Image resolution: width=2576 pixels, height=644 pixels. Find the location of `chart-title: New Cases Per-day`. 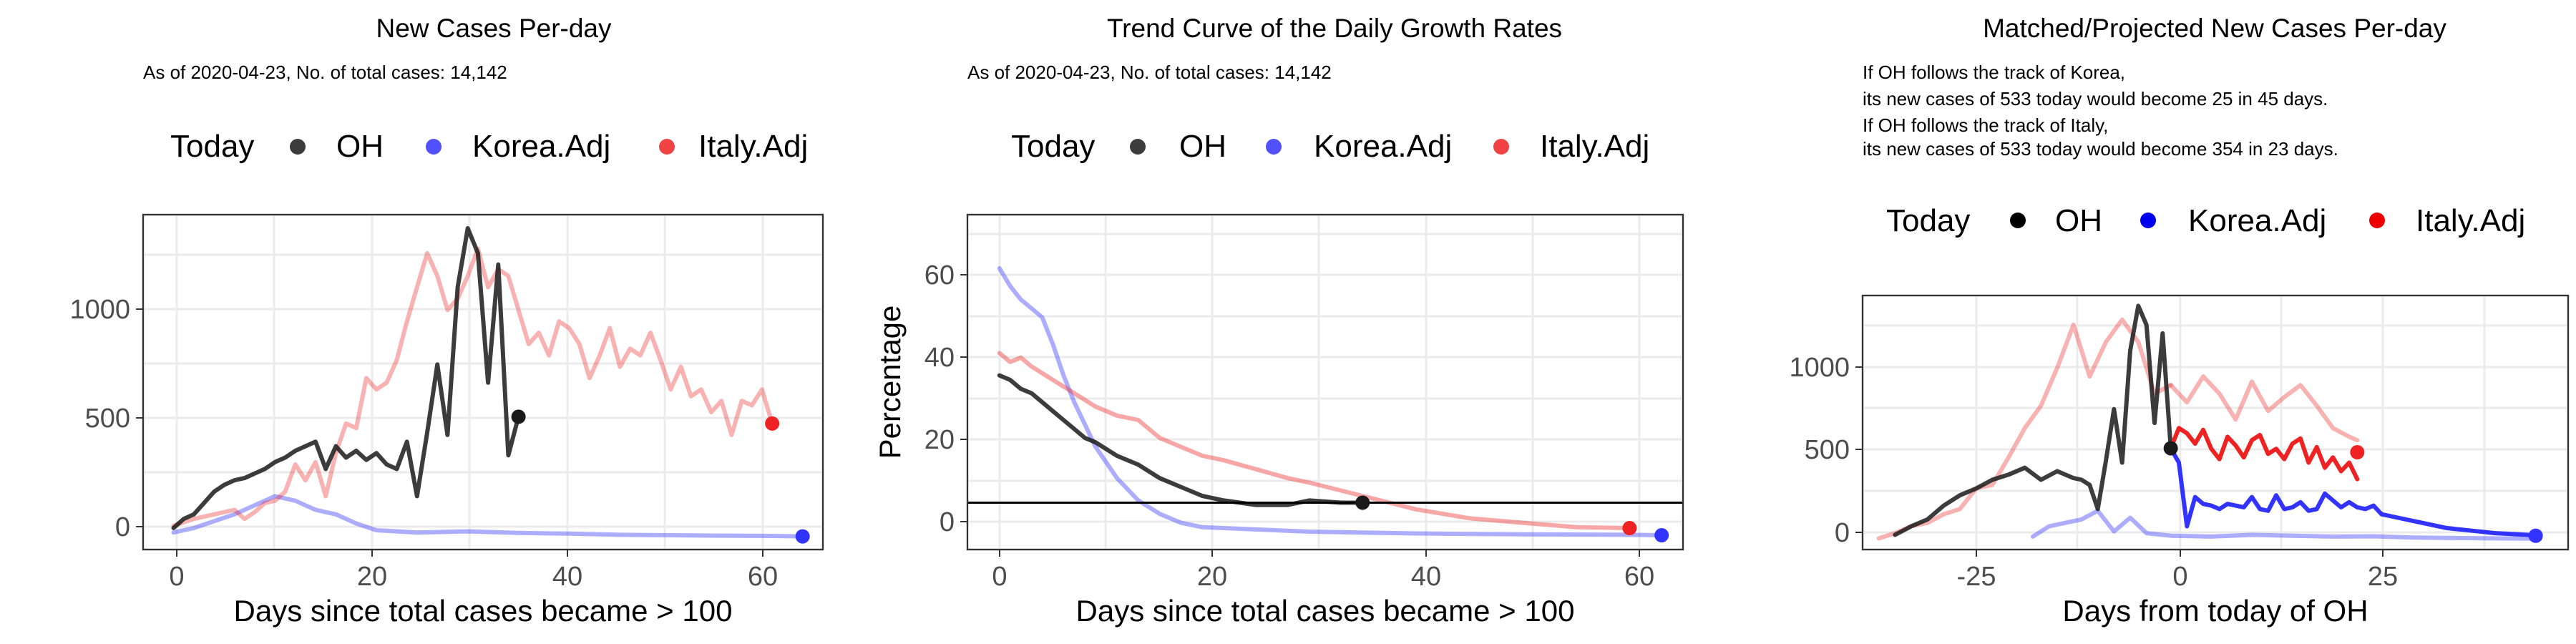

chart-title: New Cases Per-day is located at coordinates (494, 28).